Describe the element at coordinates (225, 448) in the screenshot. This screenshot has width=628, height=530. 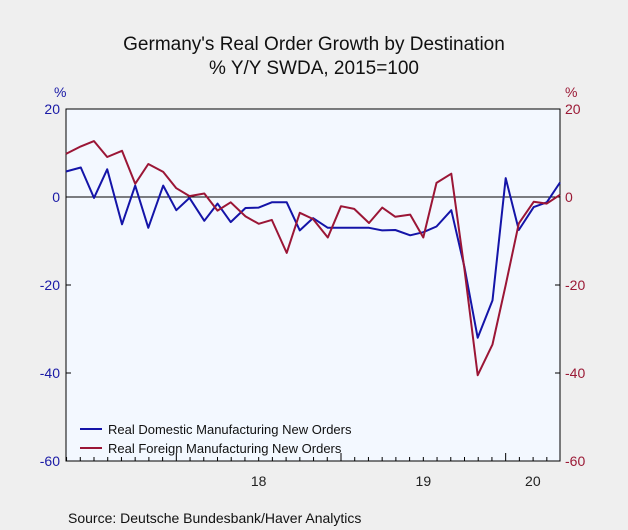
I see `legend-label-foreign: Real Foreign Manufacturing New Orders` at that location.